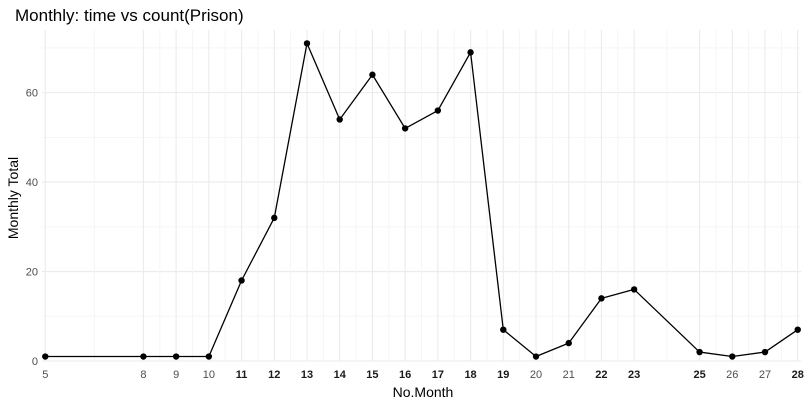 Image resolution: width=809 pixels, height=406 pixels. I want to click on x-tick-label: 5, so click(45, 375).